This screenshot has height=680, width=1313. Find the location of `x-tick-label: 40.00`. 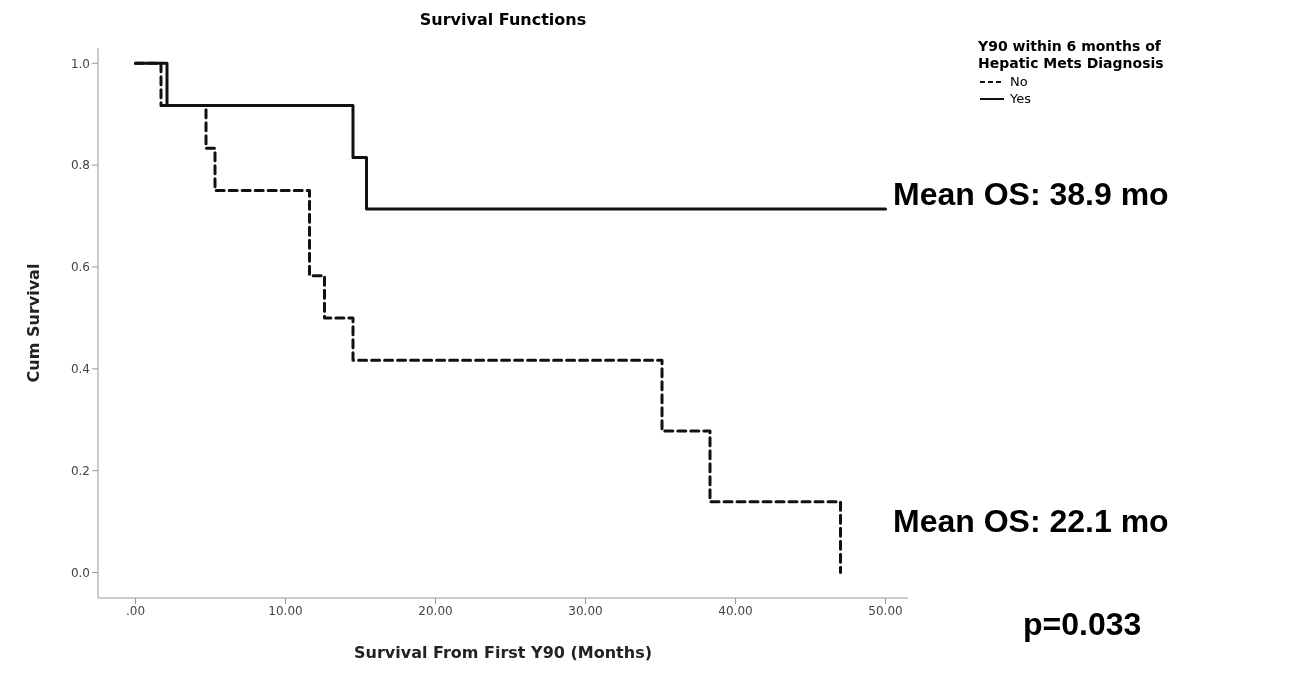

x-tick-label: 40.00 is located at coordinates (735, 610).